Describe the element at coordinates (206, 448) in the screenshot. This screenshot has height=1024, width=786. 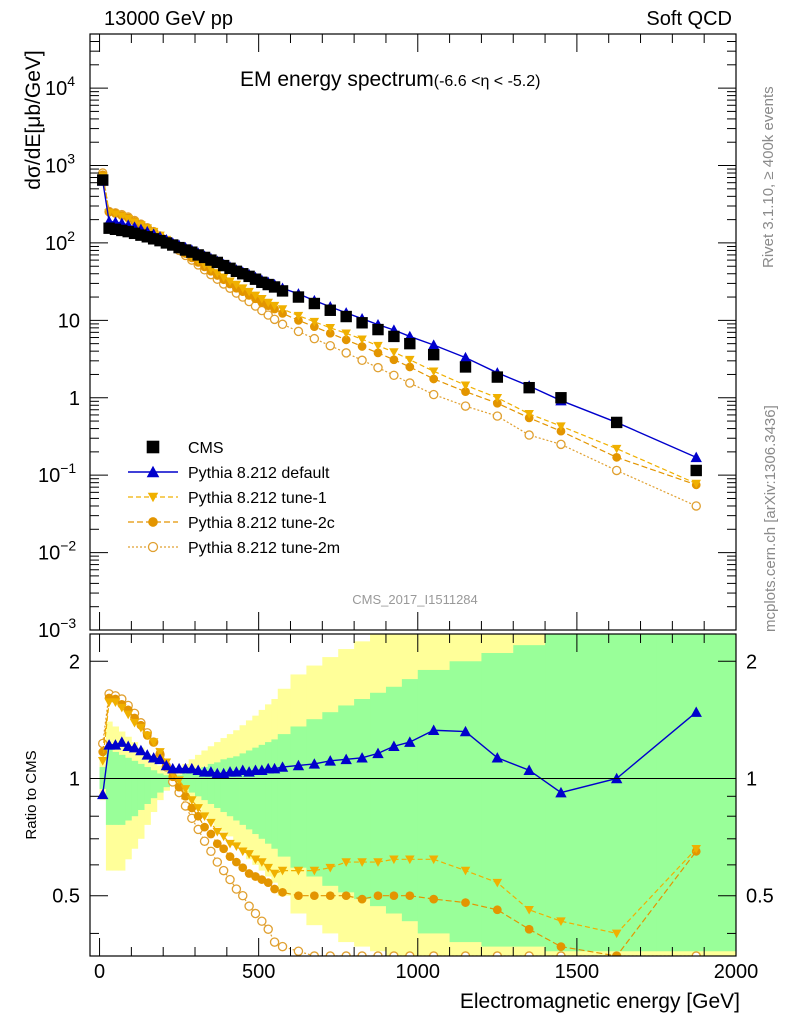
I see `legend-label-cms: CMS` at that location.